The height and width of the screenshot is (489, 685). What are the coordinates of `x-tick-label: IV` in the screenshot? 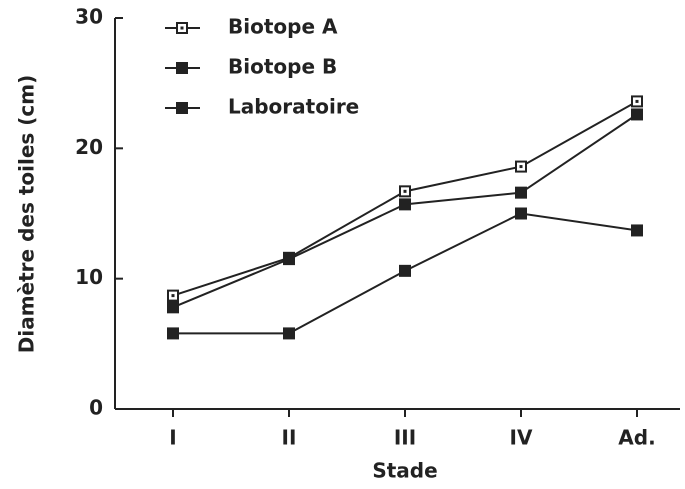 It's located at (521, 438).